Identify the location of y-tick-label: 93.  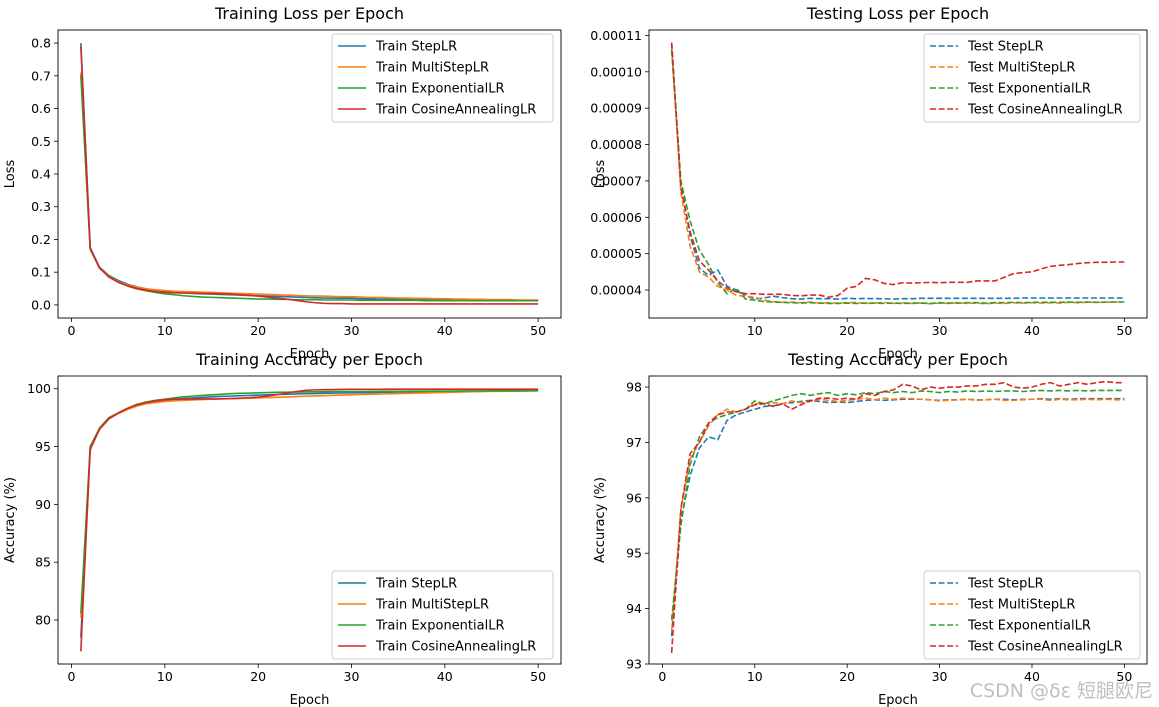
(634, 664).